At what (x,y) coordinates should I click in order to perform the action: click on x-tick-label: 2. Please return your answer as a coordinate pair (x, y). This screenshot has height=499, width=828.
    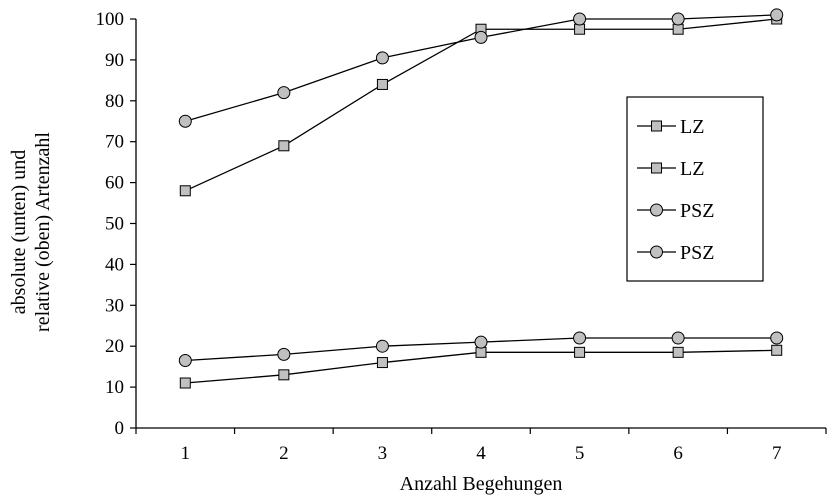
    Looking at the image, I should click on (284, 453).